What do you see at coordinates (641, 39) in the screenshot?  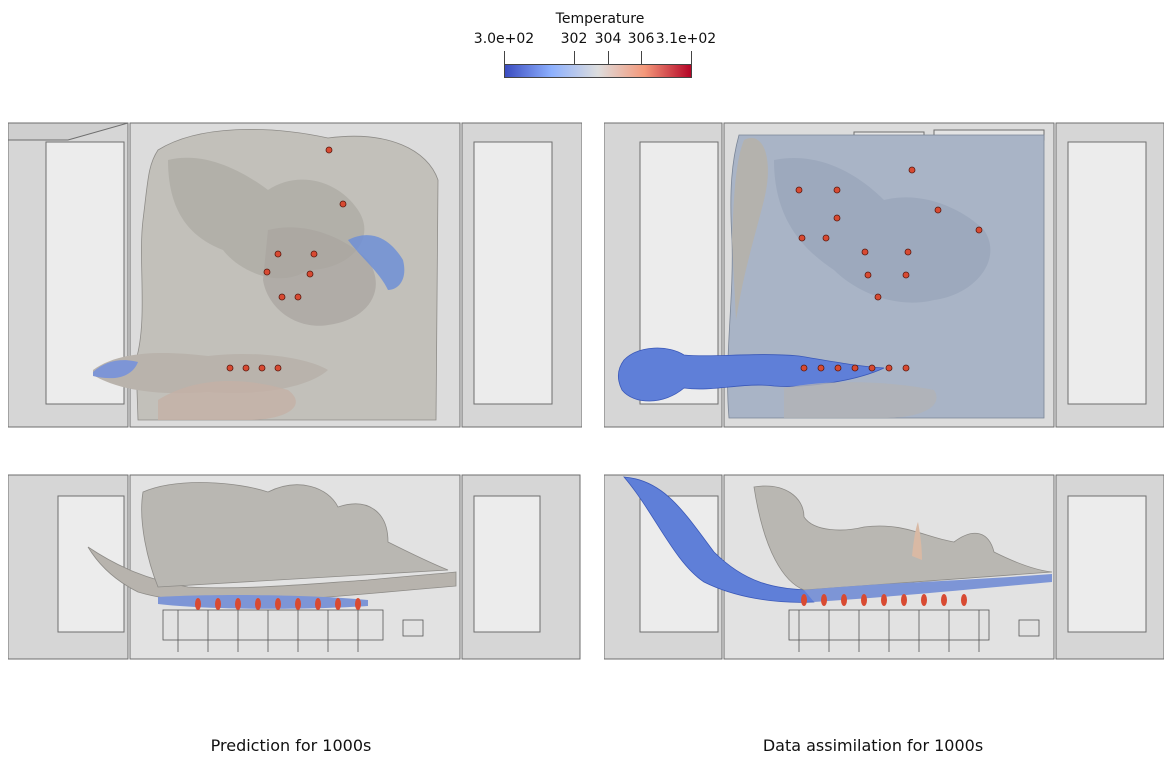 I see `colorbar-tick-306: 306` at bounding box center [641, 39].